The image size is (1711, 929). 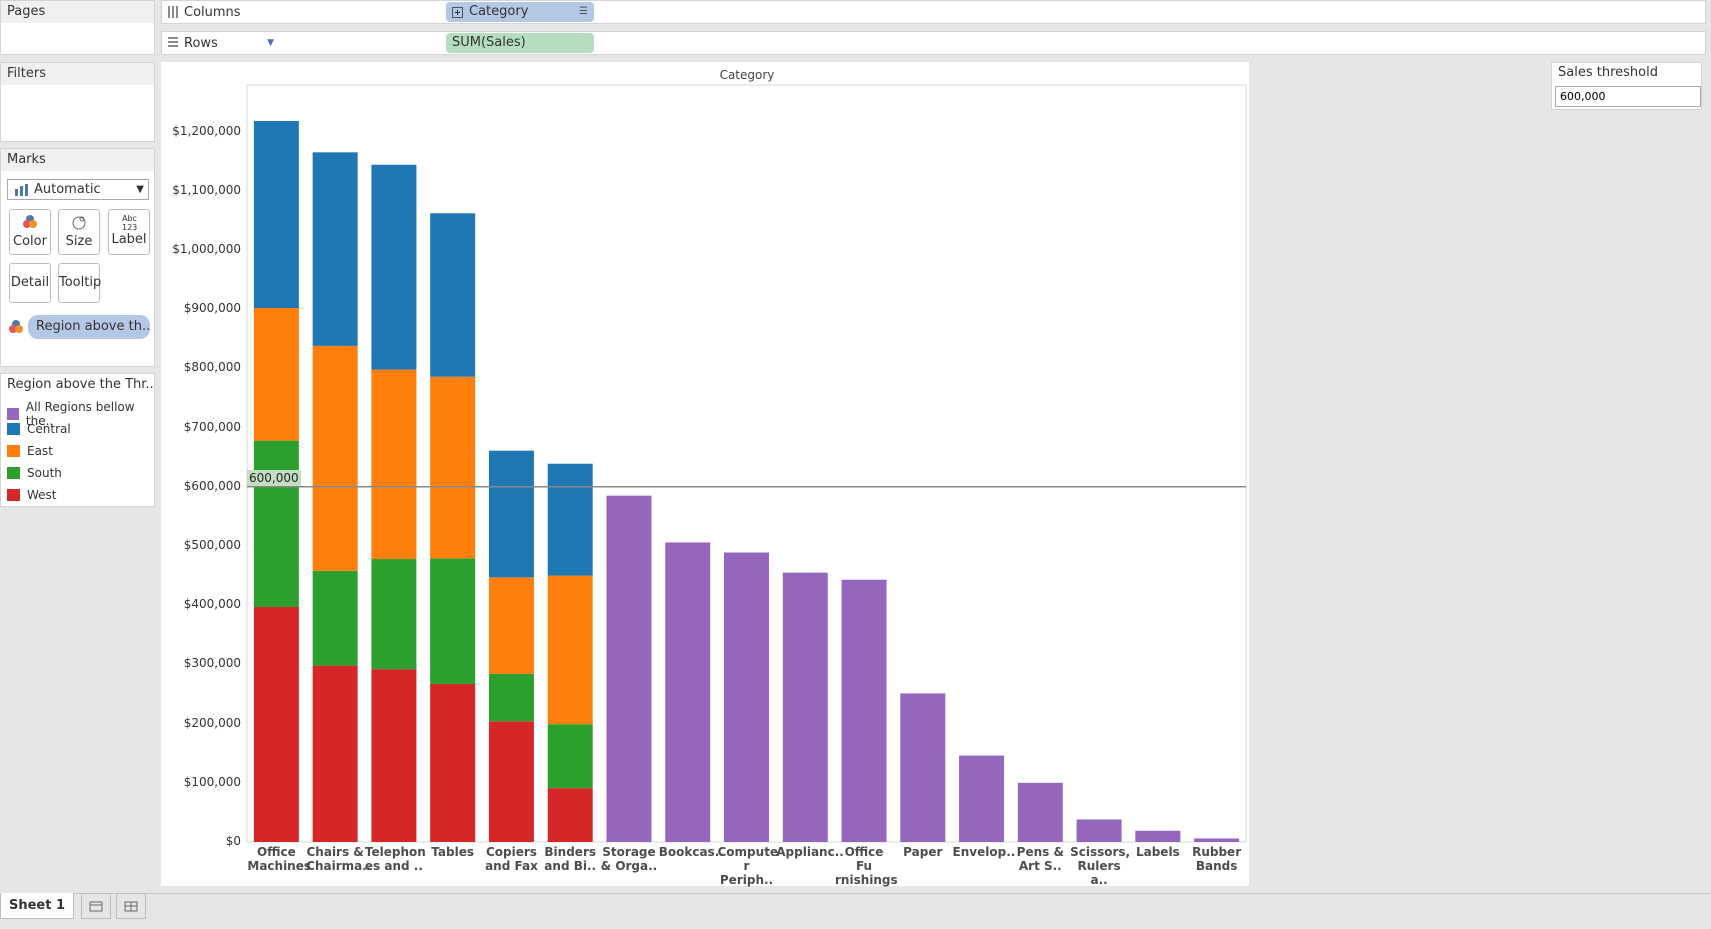 I want to click on filters-panel: Filters, so click(x=77, y=102).